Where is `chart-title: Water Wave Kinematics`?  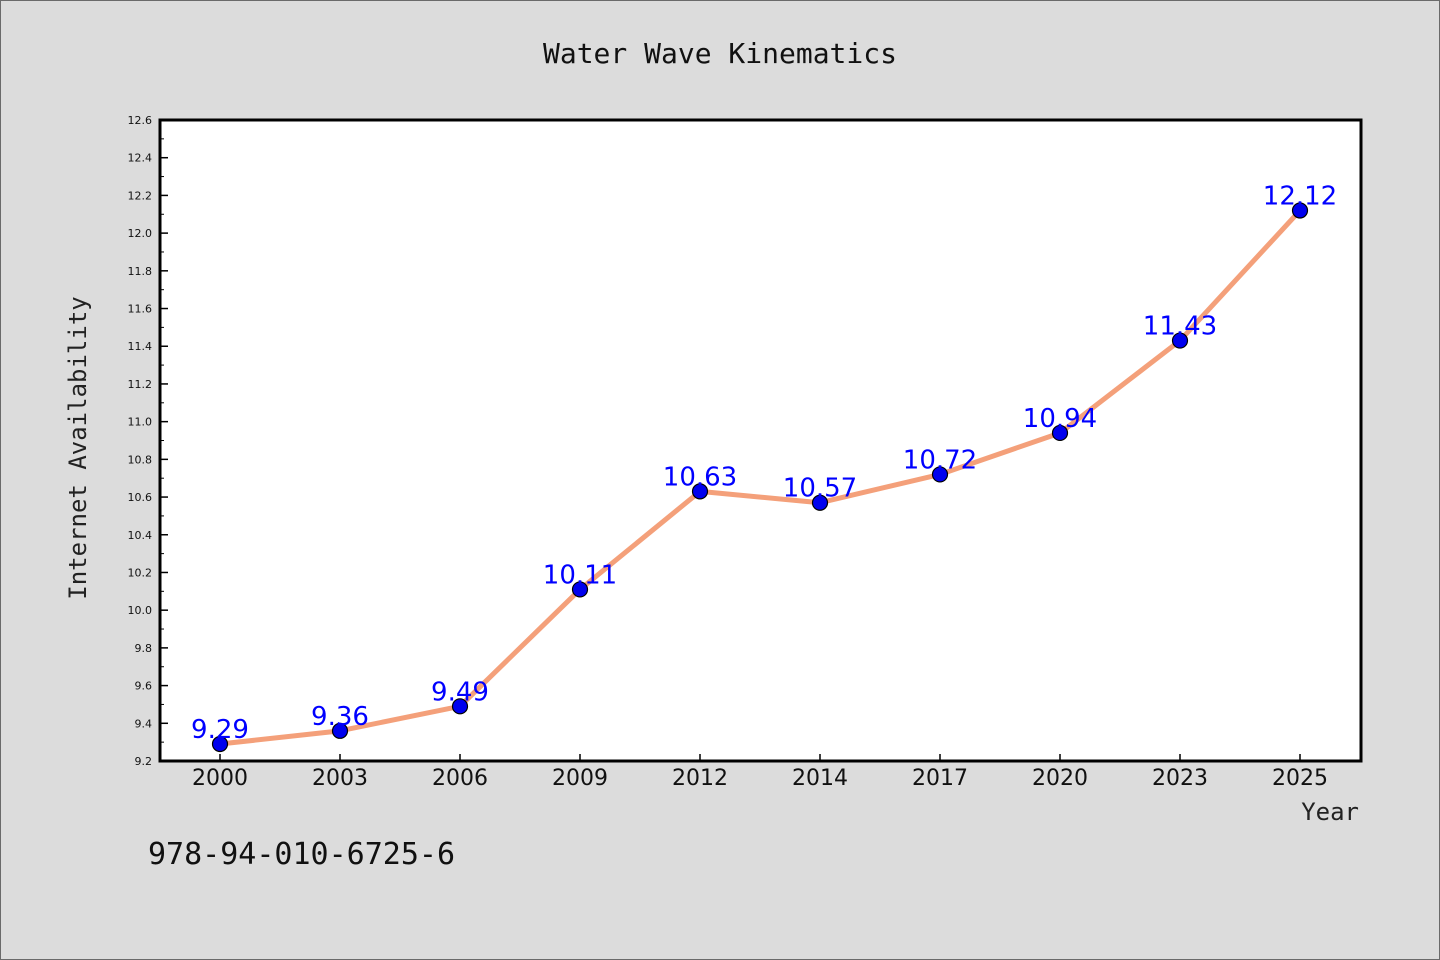 chart-title: Water Wave Kinematics is located at coordinates (720, 53).